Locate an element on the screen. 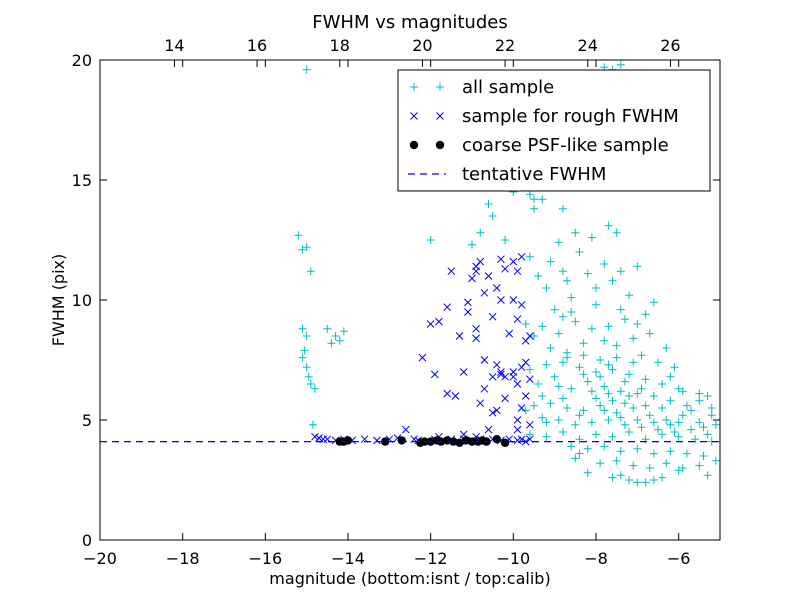  top-x-tick-label: 16 is located at coordinates (257, 45).